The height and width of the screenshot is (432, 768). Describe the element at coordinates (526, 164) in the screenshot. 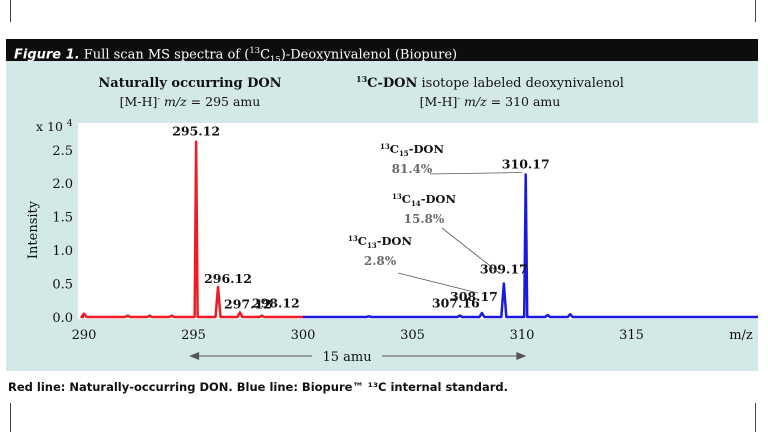

I see `peak-label: 310.17` at that location.